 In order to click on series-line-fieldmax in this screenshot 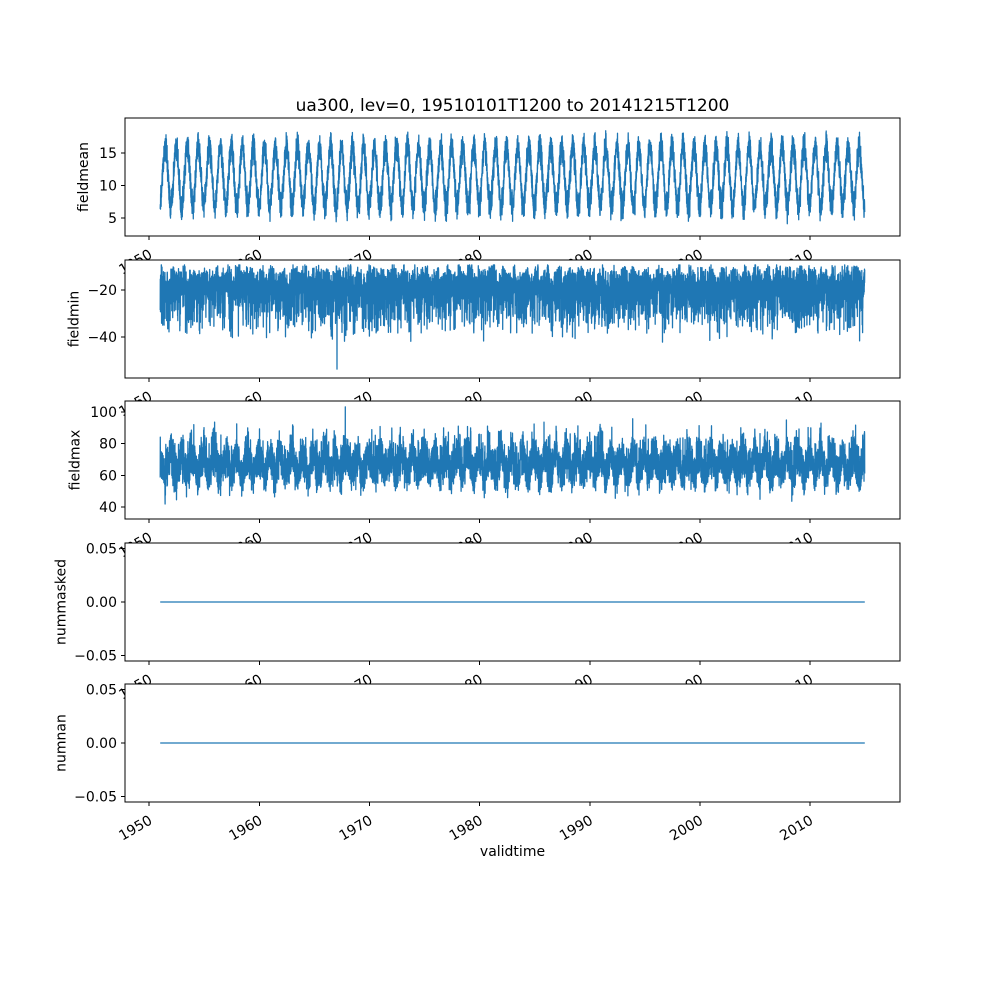, I will do `click(512, 455)`.